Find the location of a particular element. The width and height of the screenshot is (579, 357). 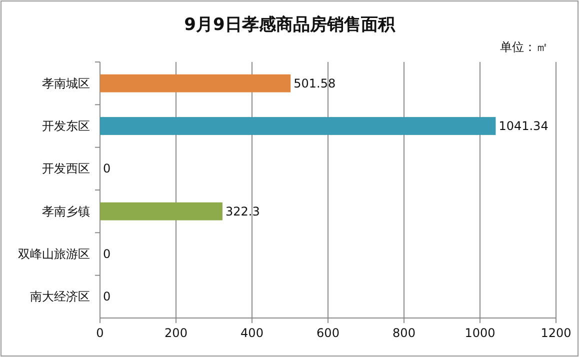

y-tick-label: 孝南城区 is located at coordinates (66, 83).